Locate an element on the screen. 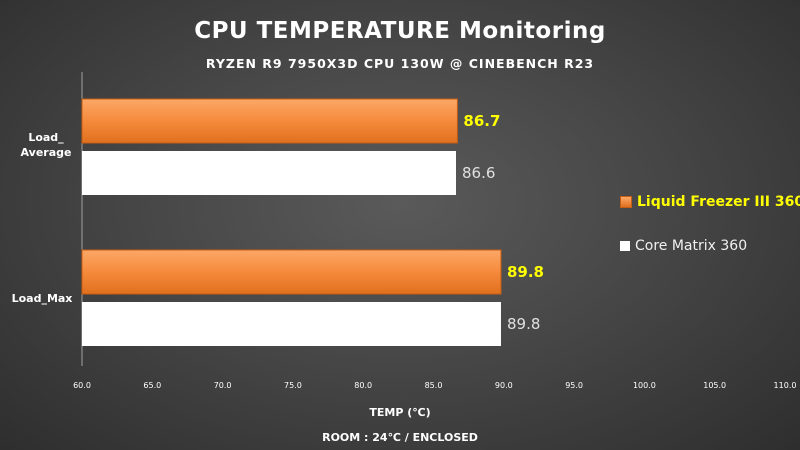  bar-value-label: 86.7 is located at coordinates (481, 121).